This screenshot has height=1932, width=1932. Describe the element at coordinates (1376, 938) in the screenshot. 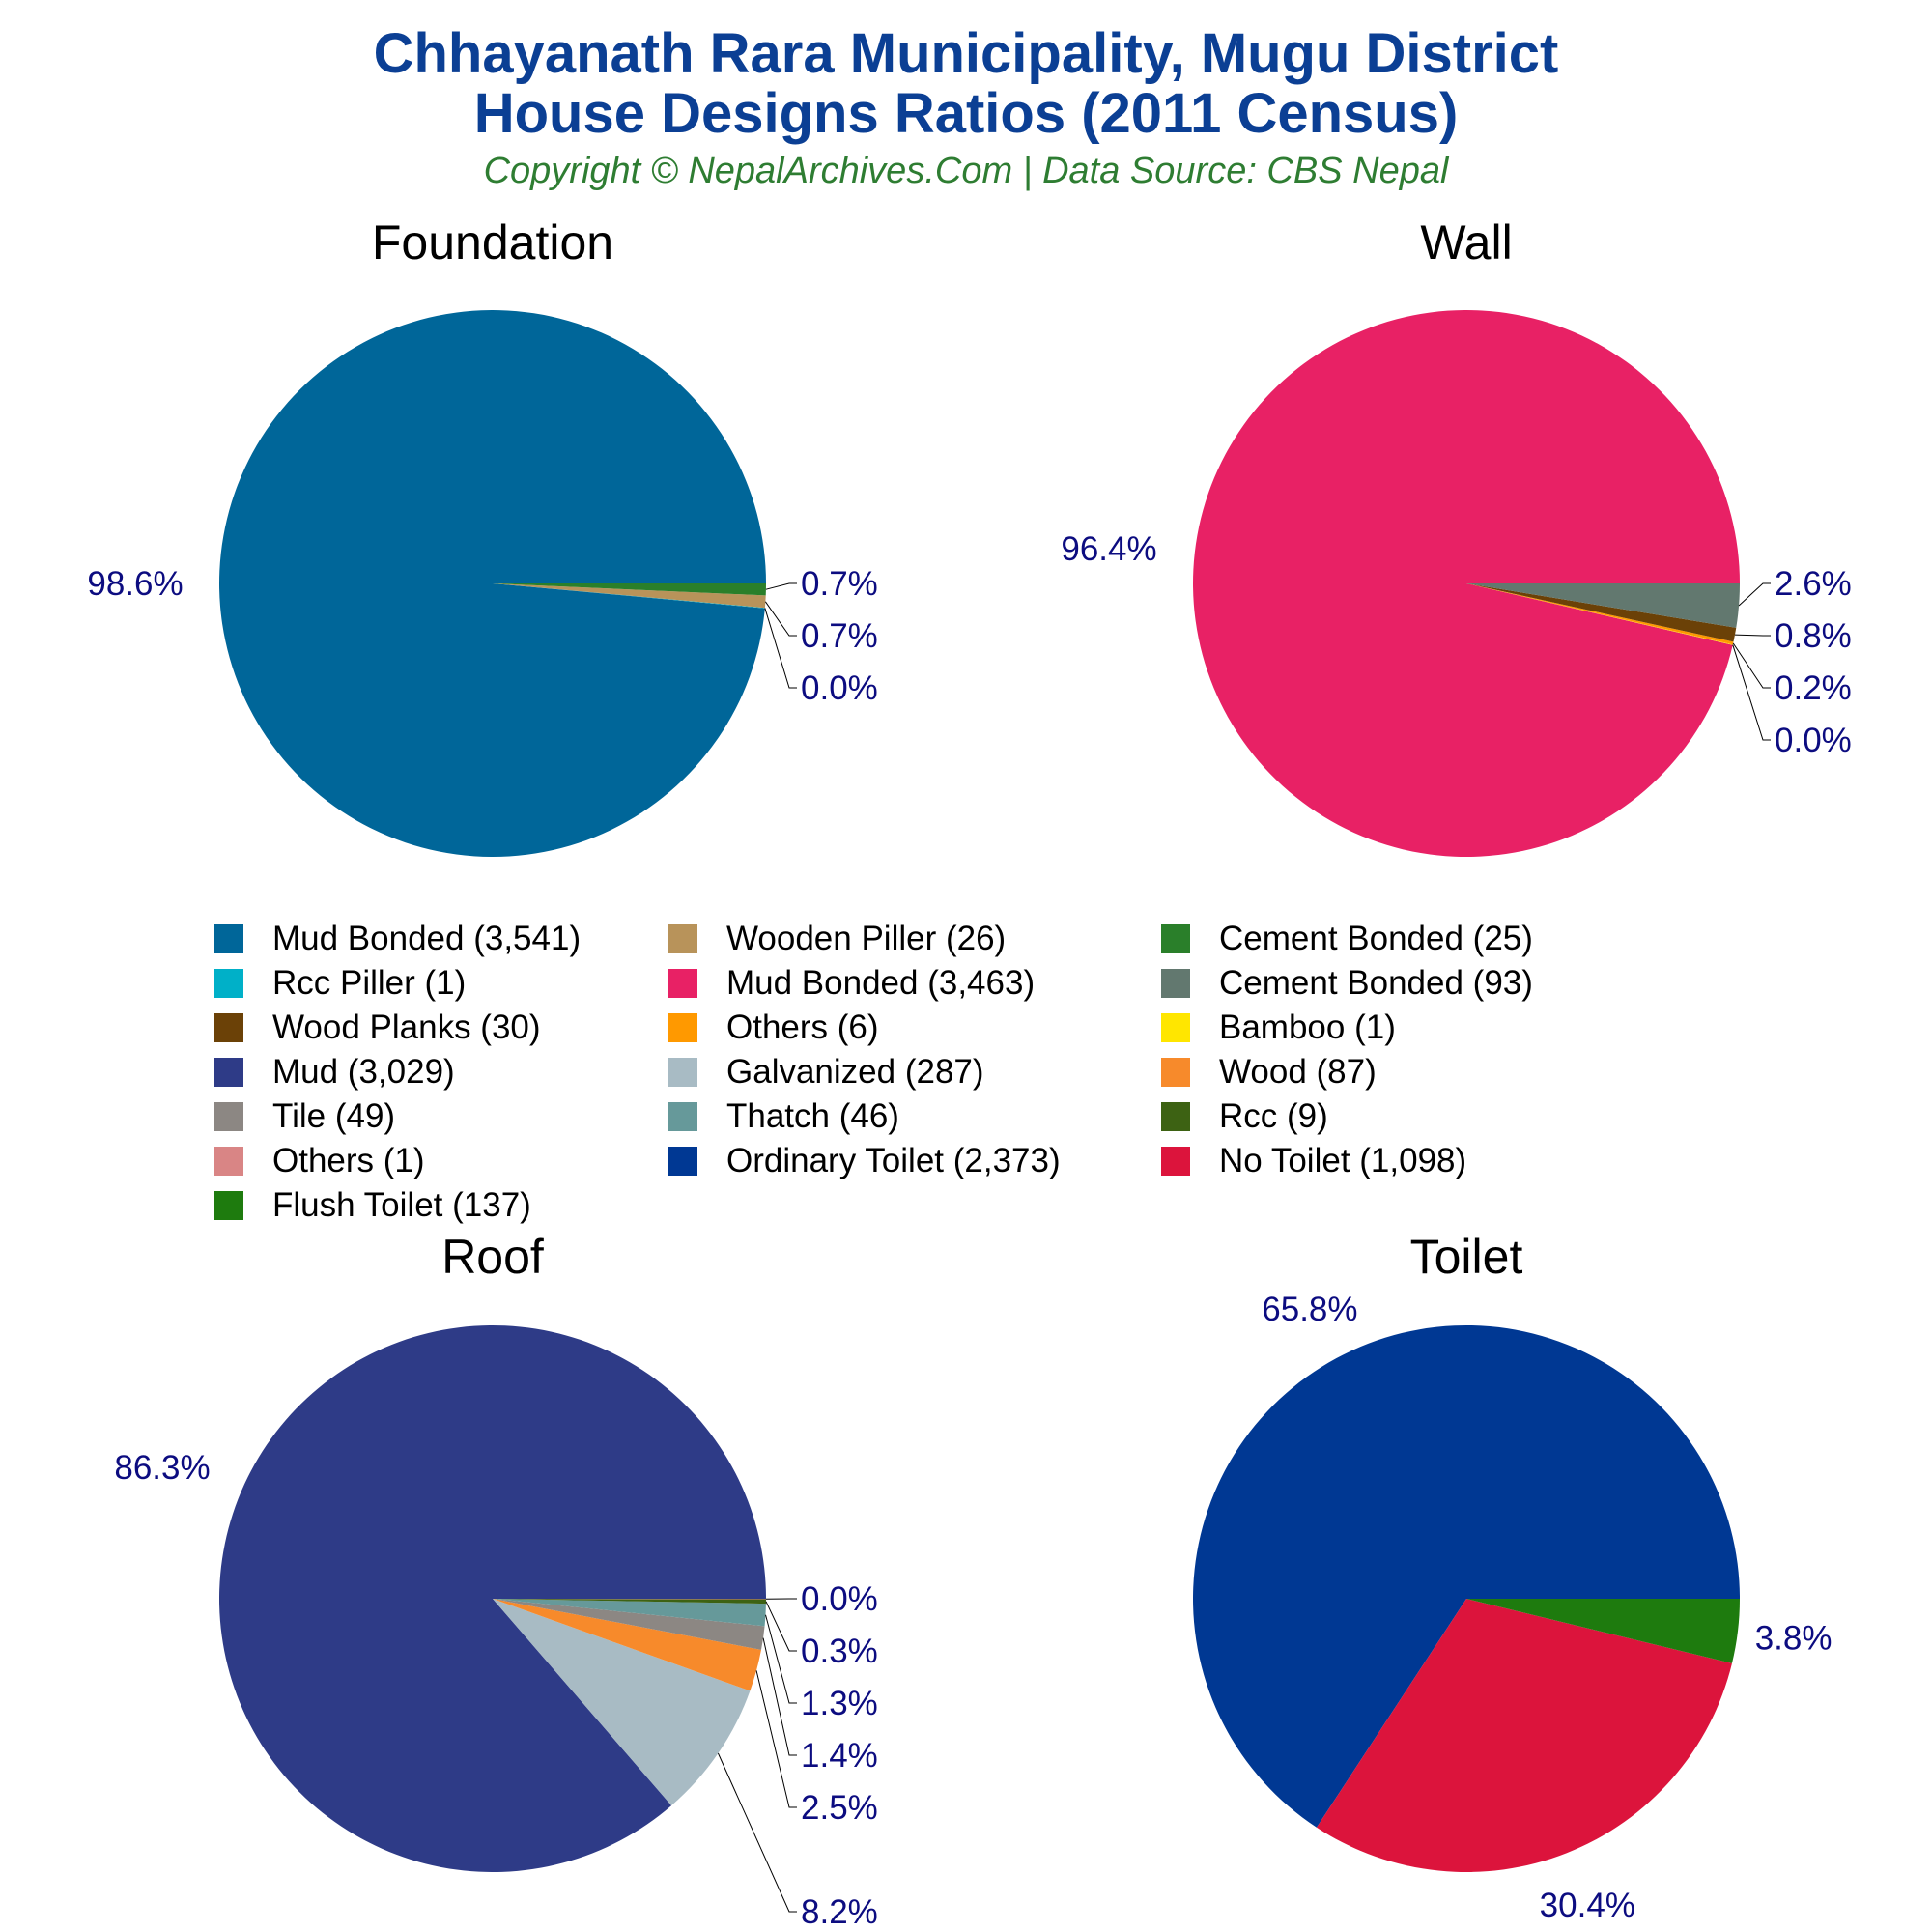

I see `legend-label: Cement Bonded (25)` at that location.